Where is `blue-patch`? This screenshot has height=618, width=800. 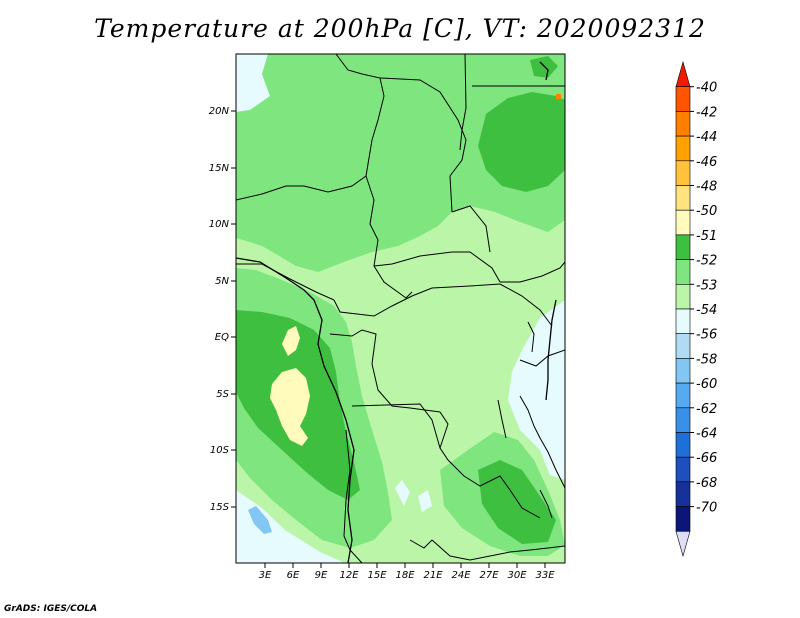 blue-patch is located at coordinates (260, 520).